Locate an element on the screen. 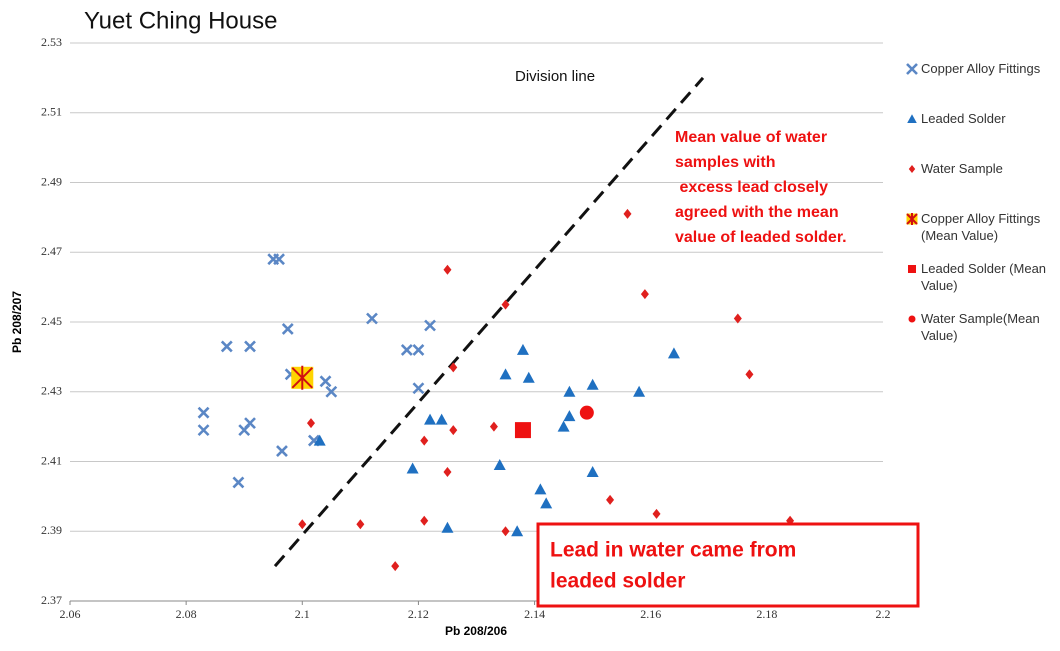 The width and height of the screenshot is (1060, 651). y-tick-label: 2.43 is located at coordinates (51, 391).